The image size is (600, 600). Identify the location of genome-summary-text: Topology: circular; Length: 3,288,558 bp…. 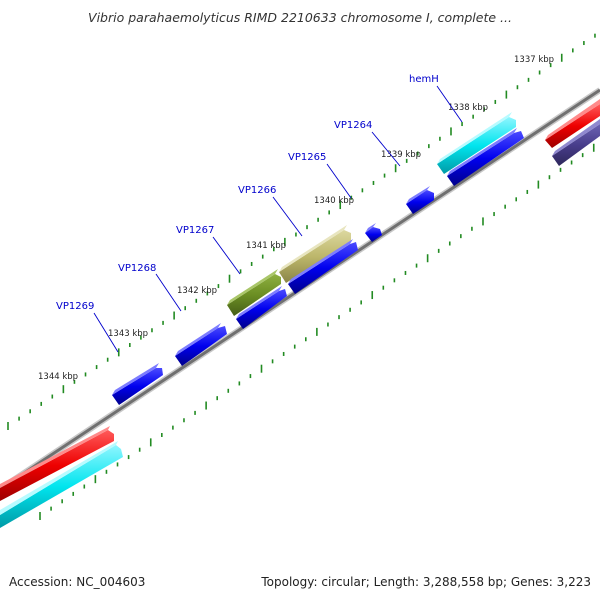
(426, 582).